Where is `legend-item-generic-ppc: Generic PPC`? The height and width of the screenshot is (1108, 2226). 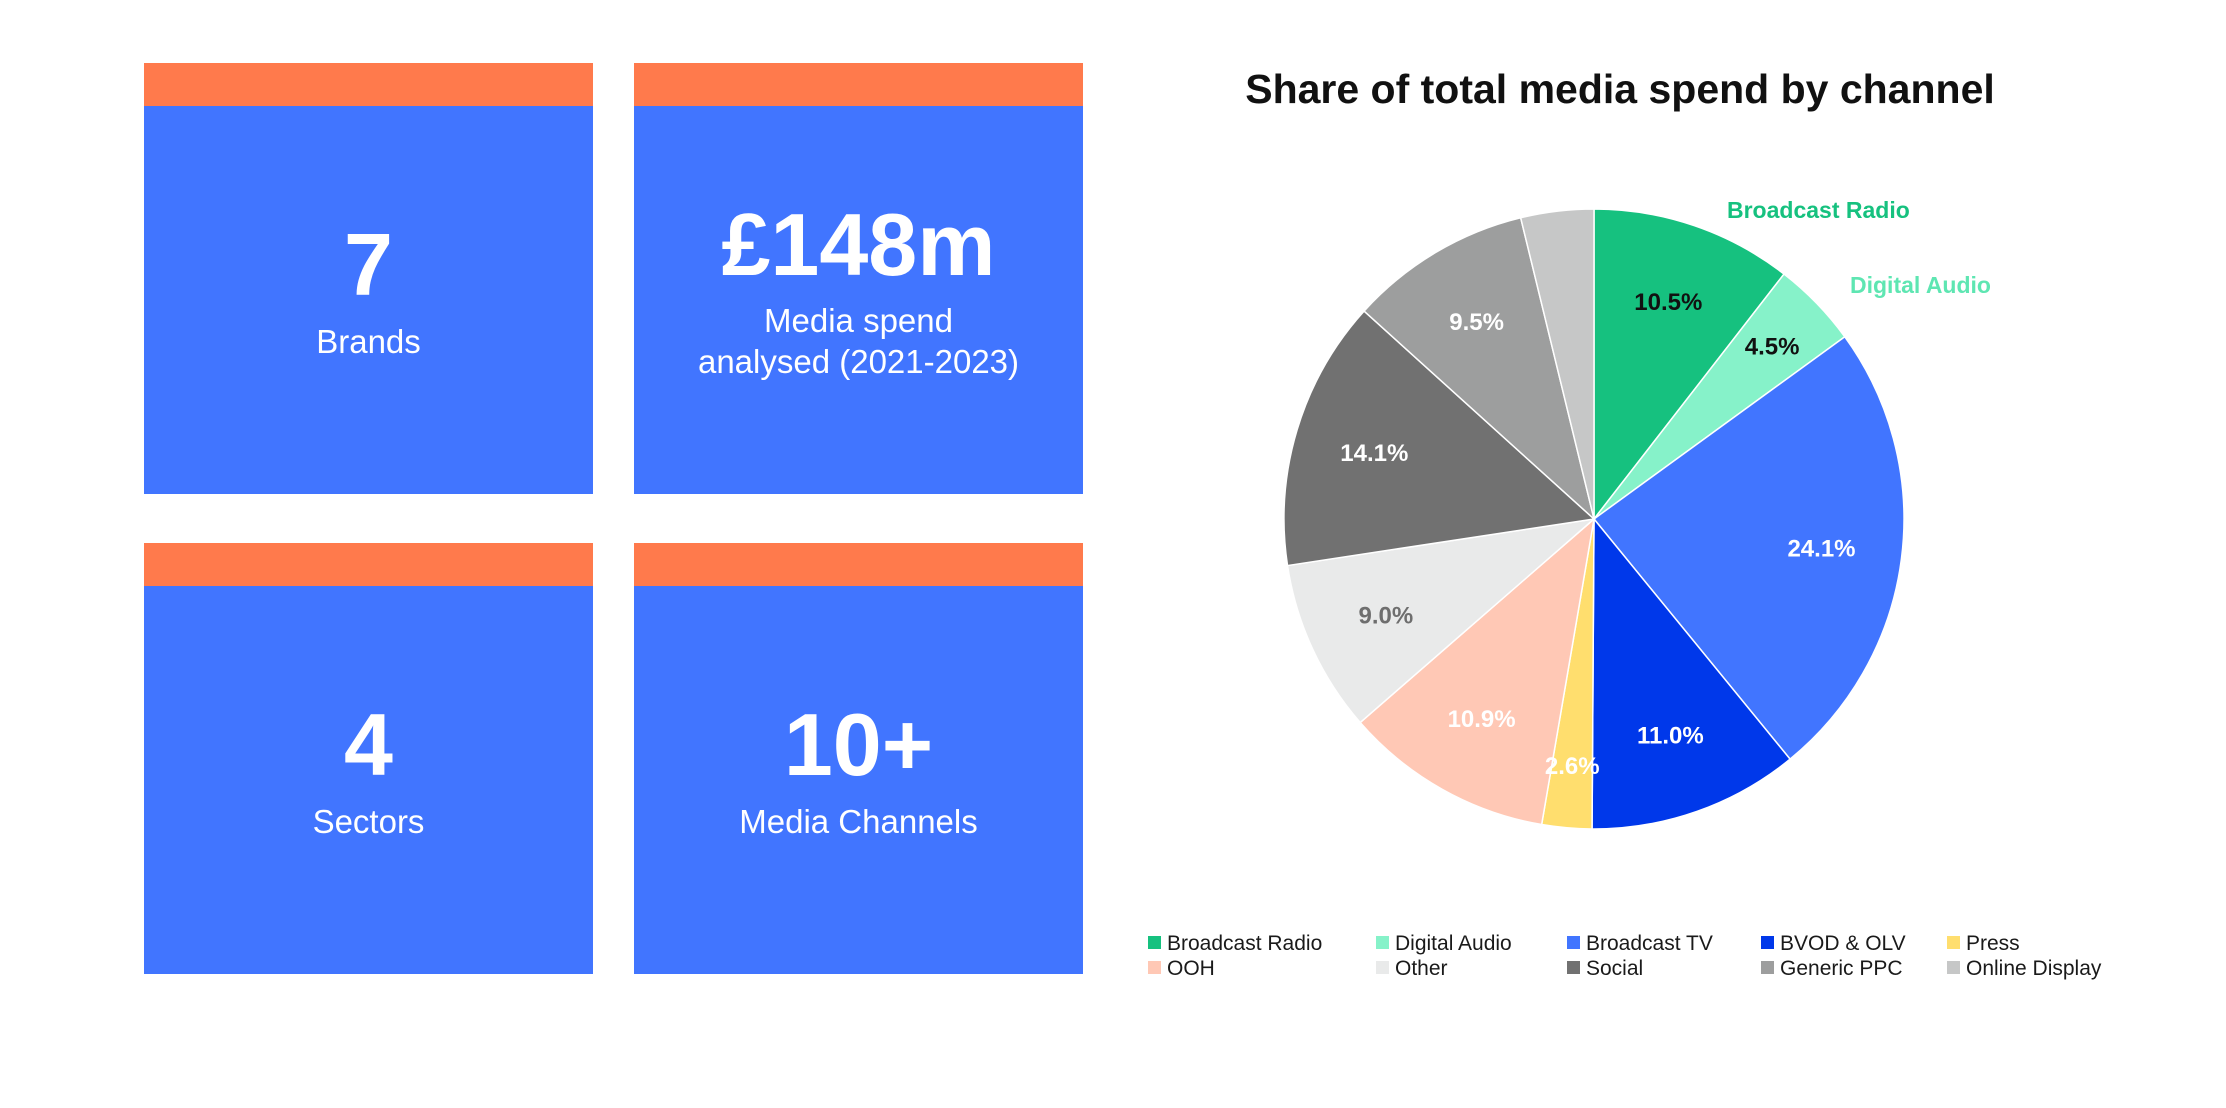
legend-item-generic-ppc: Generic PPC is located at coordinates (1832, 968).